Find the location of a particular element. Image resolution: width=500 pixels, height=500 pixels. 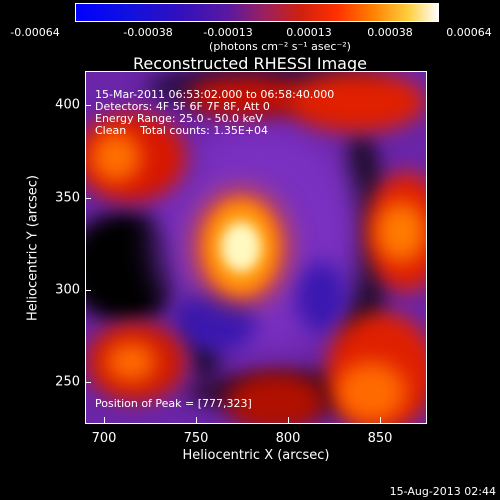

y-axis-label: Heliocentric Y (arcsec) is located at coordinates (33, 248).